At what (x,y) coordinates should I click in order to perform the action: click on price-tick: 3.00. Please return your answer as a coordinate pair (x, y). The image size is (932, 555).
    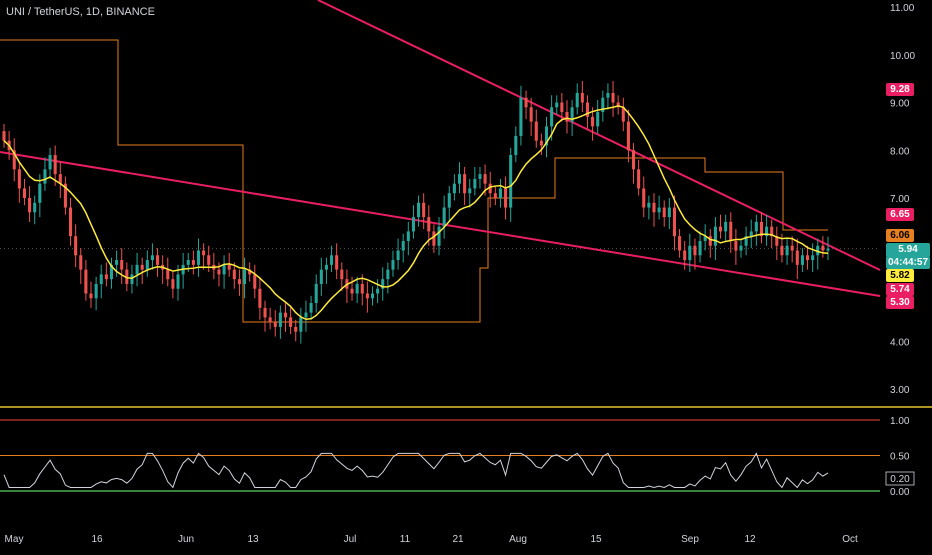
    Looking at the image, I should click on (900, 390).